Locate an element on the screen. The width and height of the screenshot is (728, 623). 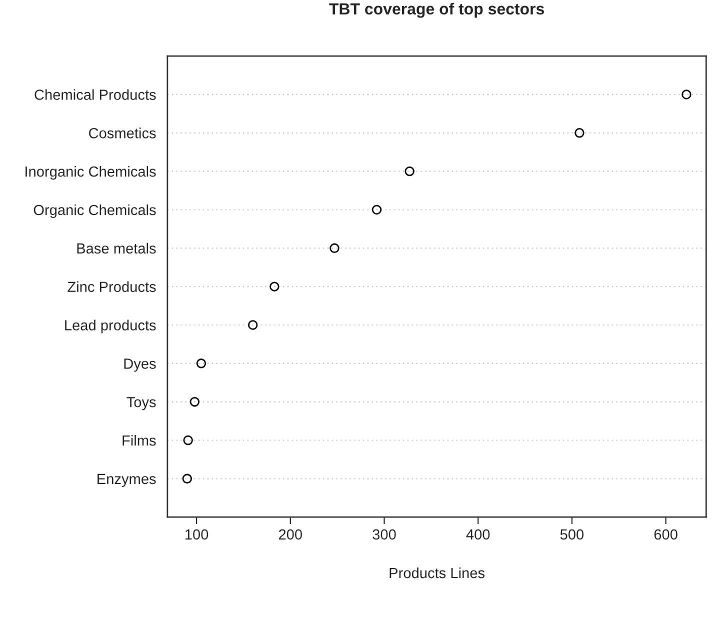
y-tick-label: Dyes is located at coordinates (140, 365).